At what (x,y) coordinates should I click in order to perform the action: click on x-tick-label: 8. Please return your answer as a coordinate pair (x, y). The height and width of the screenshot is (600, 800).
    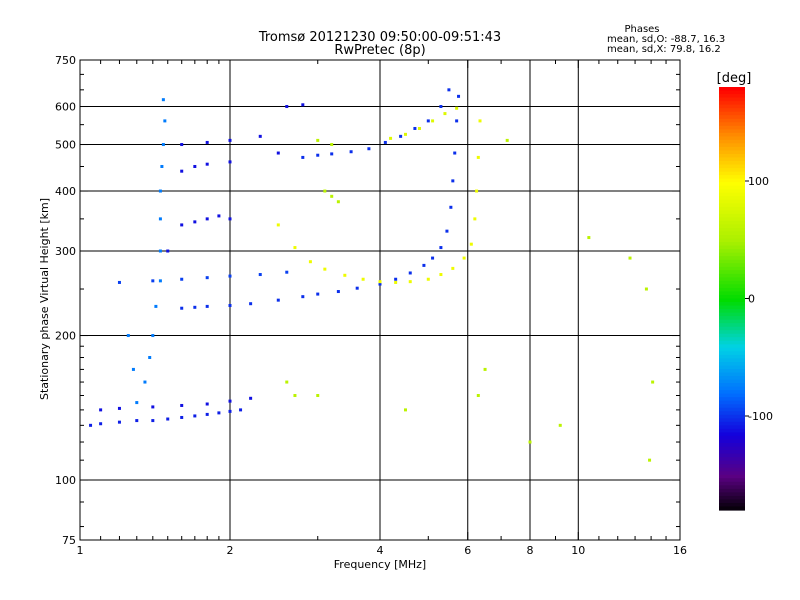
    Looking at the image, I should click on (530, 550).